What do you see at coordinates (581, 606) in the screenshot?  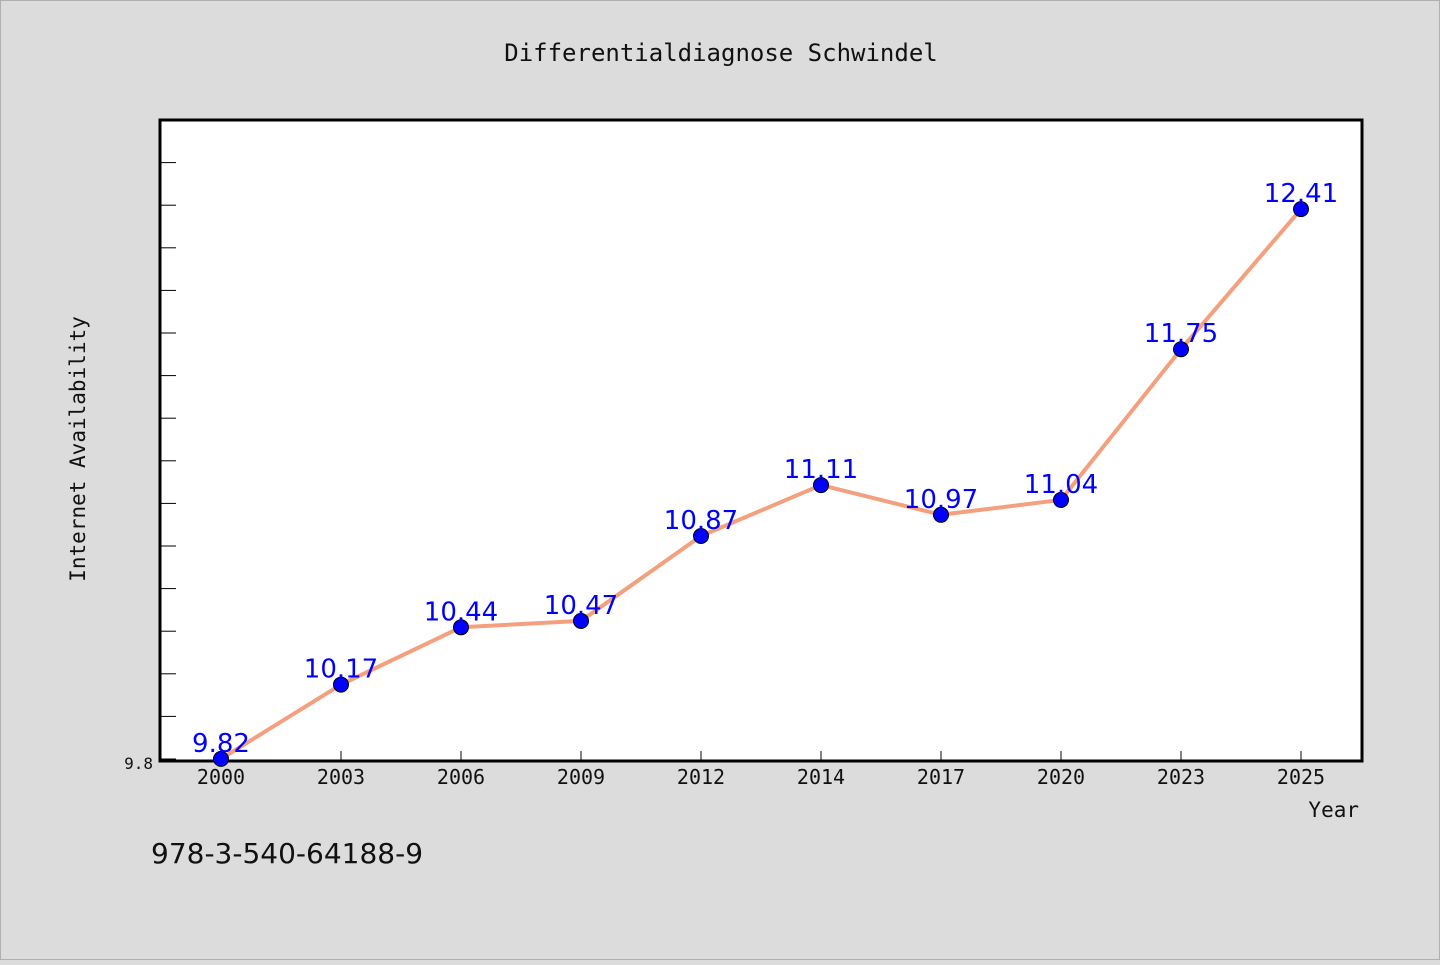 I see `data-label: 10.47` at bounding box center [581, 606].